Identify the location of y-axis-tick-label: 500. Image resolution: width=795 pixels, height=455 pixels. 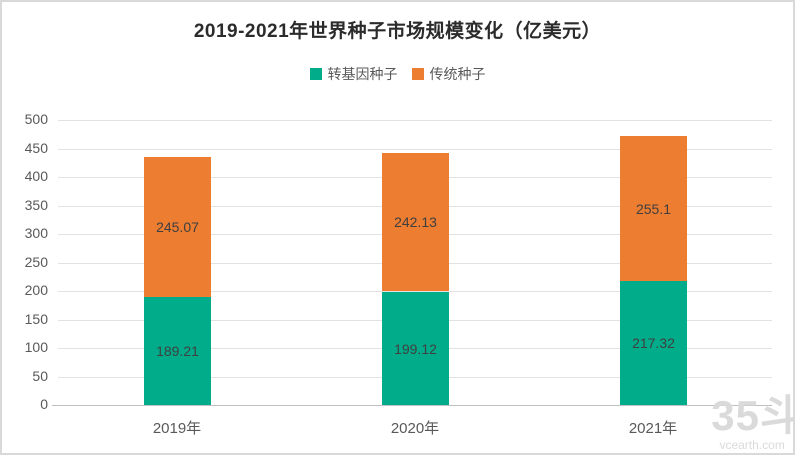
(36, 119).